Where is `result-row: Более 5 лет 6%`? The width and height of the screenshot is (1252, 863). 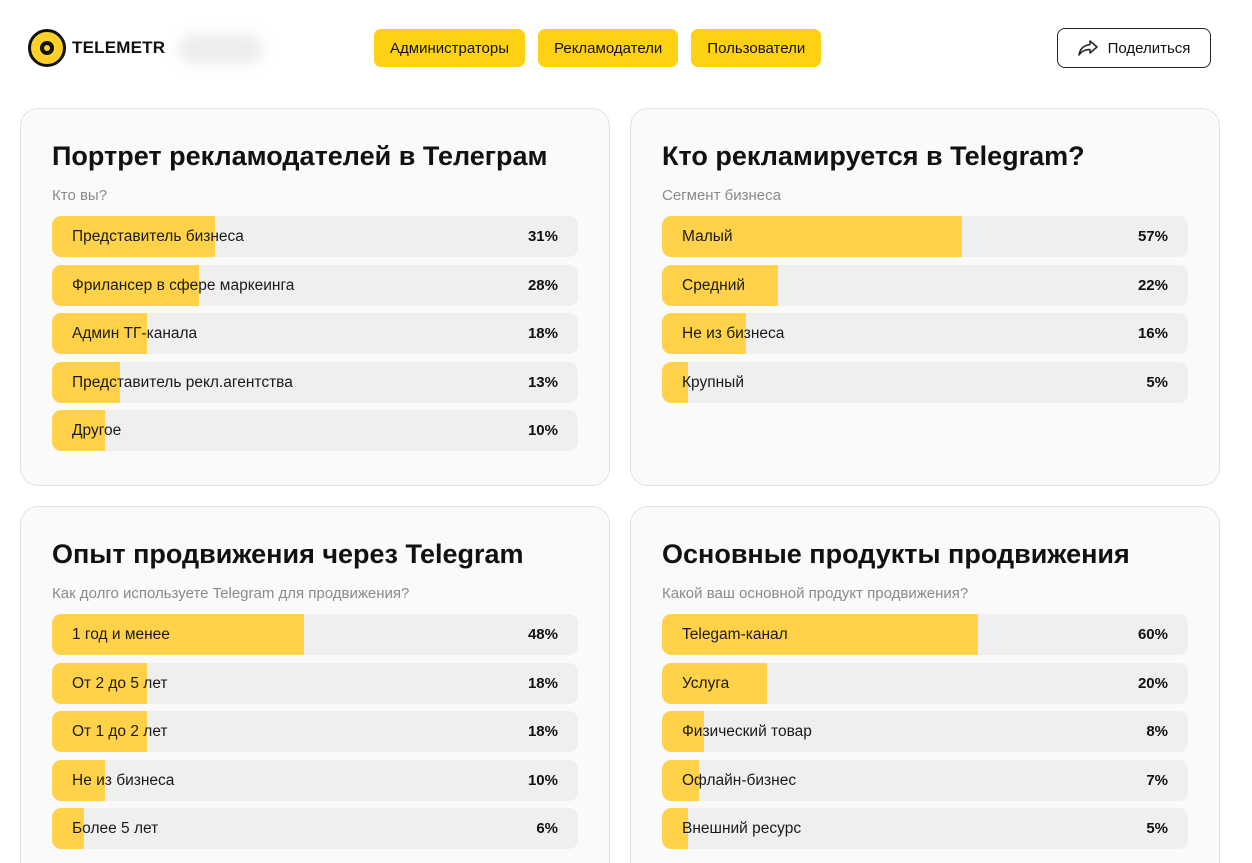
result-row: Более 5 лет 6% is located at coordinates (315, 828).